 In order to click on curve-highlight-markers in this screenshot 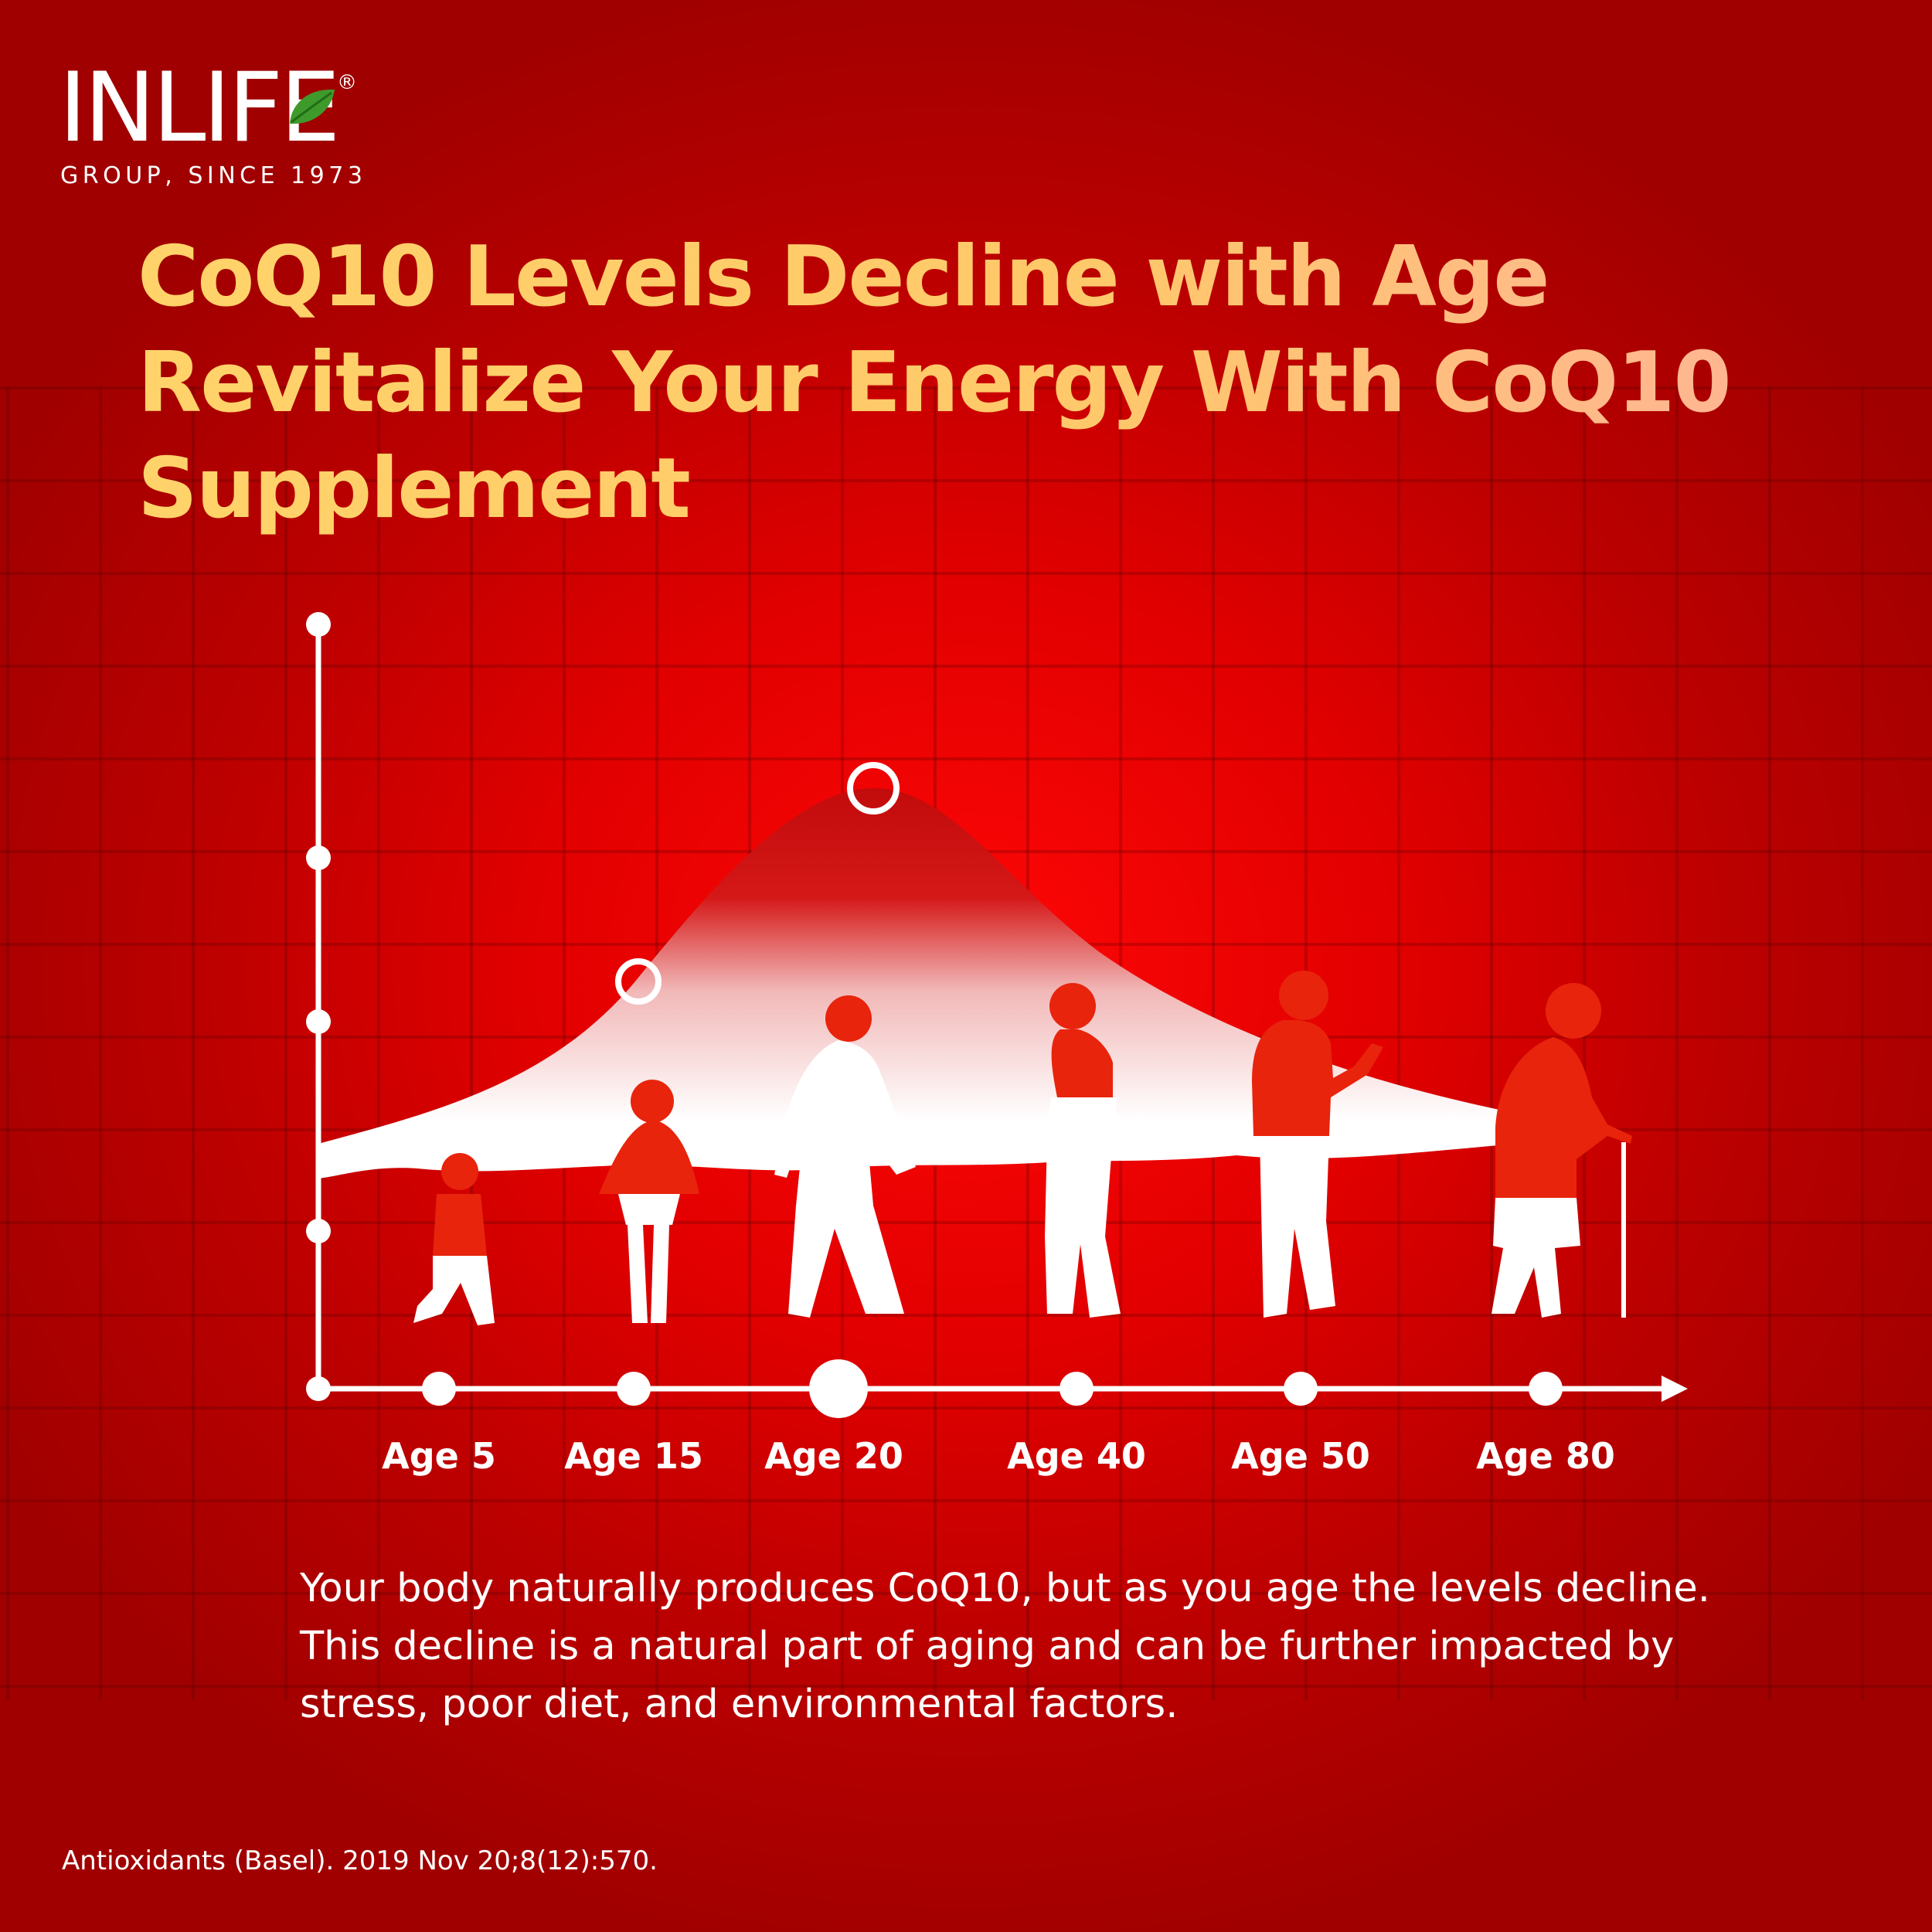, I will do `click(758, 884)`.